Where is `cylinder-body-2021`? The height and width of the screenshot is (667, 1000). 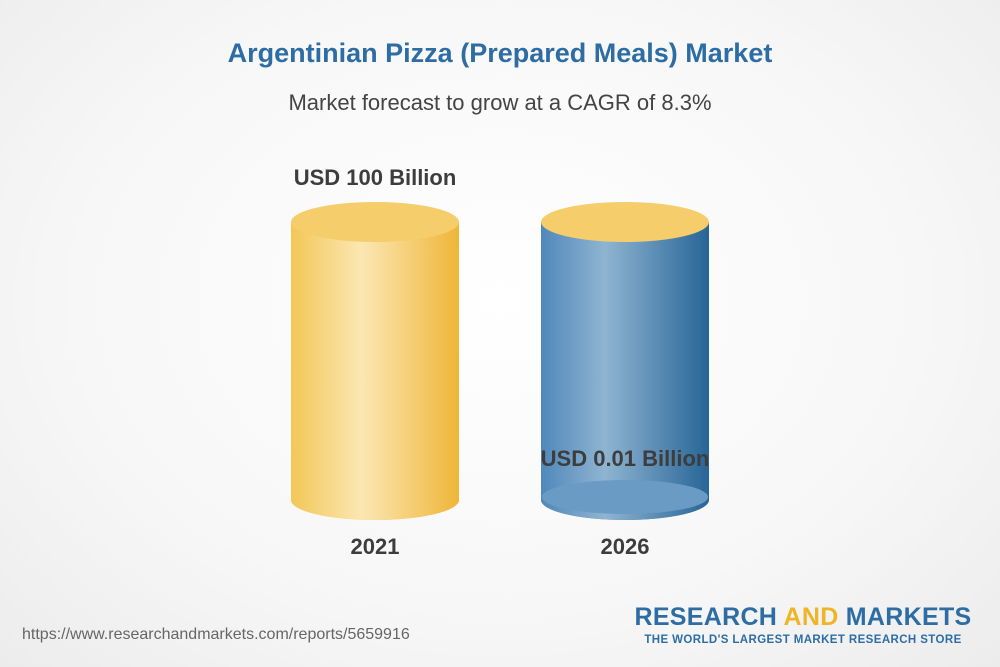 cylinder-body-2021 is located at coordinates (375, 361).